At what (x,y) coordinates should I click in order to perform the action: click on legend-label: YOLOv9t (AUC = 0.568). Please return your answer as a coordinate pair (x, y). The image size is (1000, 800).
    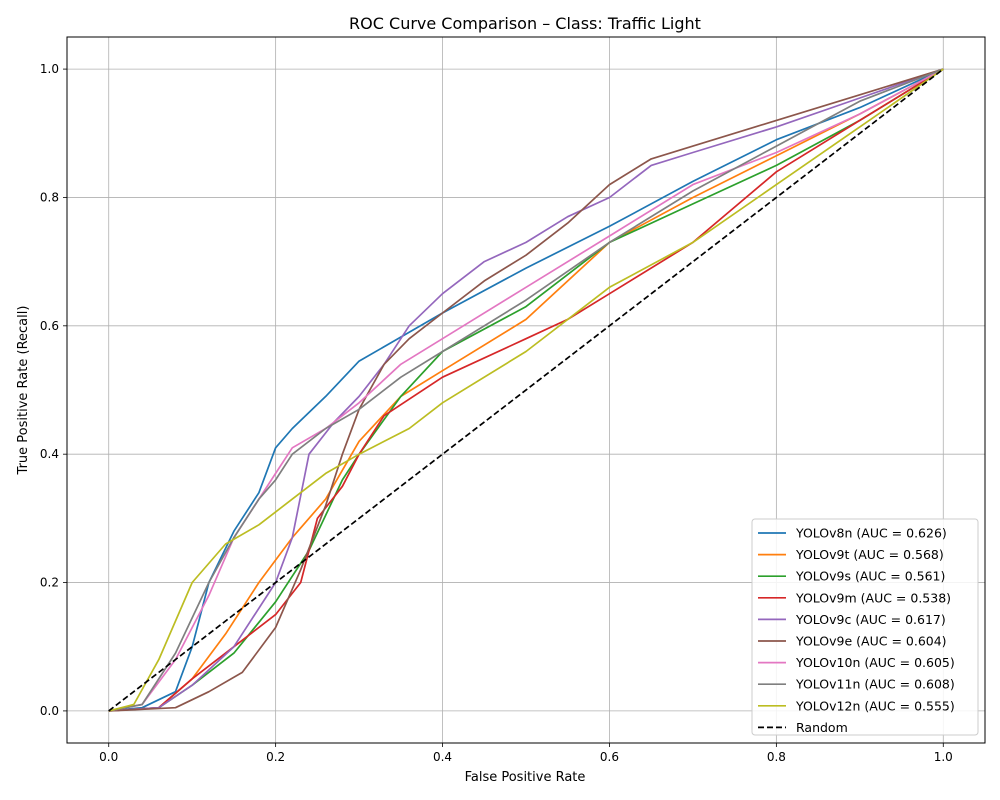
    Looking at the image, I should click on (869, 554).